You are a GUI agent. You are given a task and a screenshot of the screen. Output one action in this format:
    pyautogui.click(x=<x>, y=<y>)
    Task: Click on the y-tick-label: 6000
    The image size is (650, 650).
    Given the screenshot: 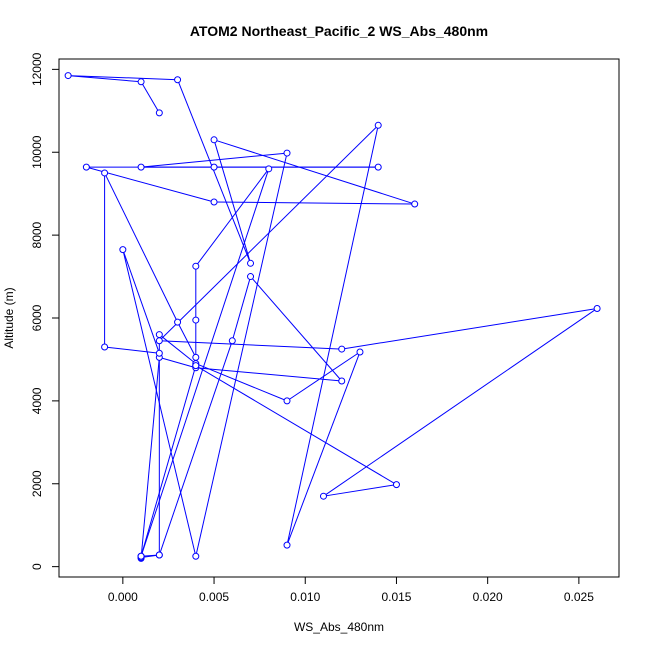 What is the action you would take?
    pyautogui.click(x=37, y=317)
    